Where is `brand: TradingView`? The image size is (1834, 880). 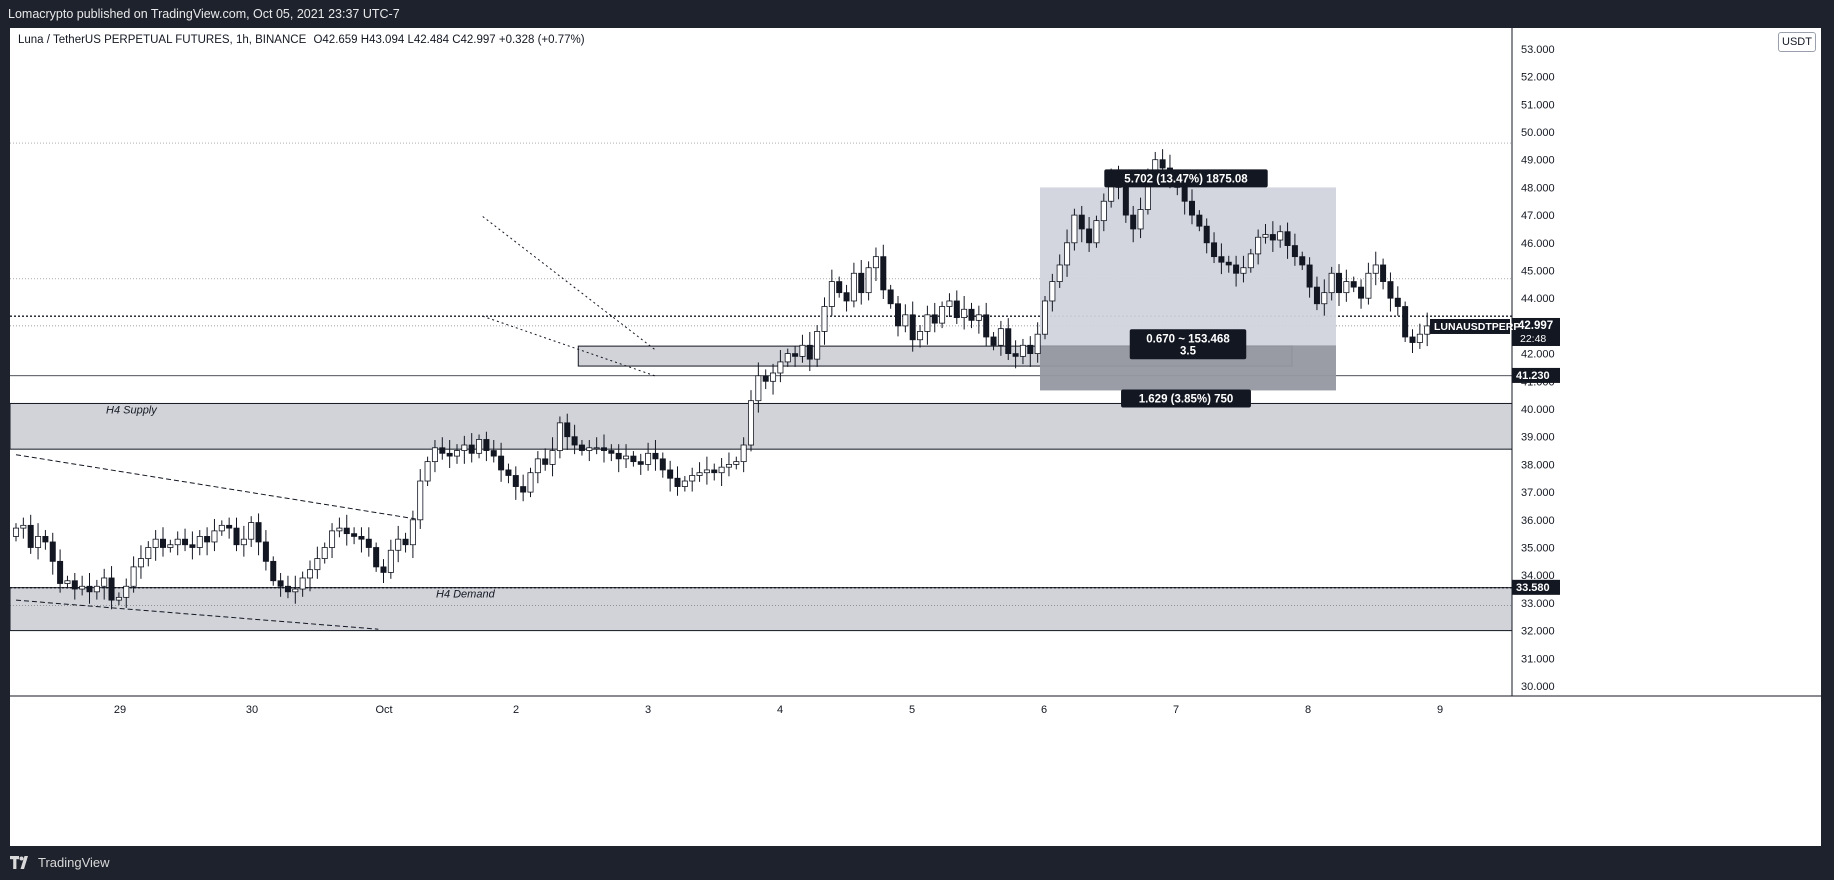 brand: TradingView is located at coordinates (60, 862).